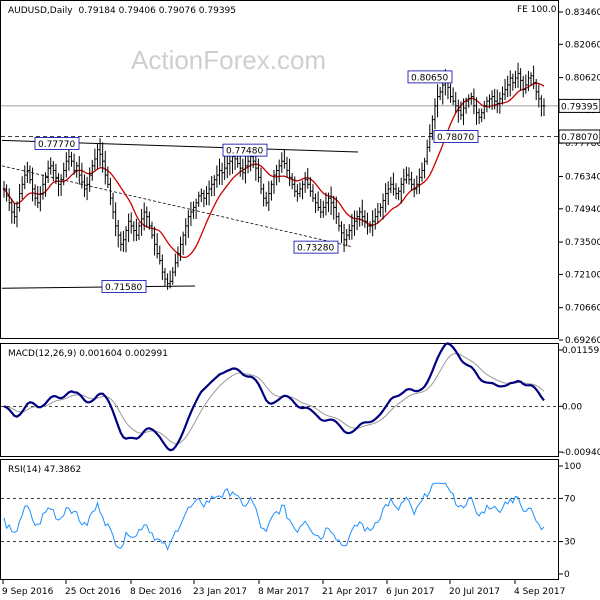 The height and width of the screenshot is (600, 600). What do you see at coordinates (537, 10) in the screenshot?
I see `fe-label: FE 100.0` at bounding box center [537, 10].